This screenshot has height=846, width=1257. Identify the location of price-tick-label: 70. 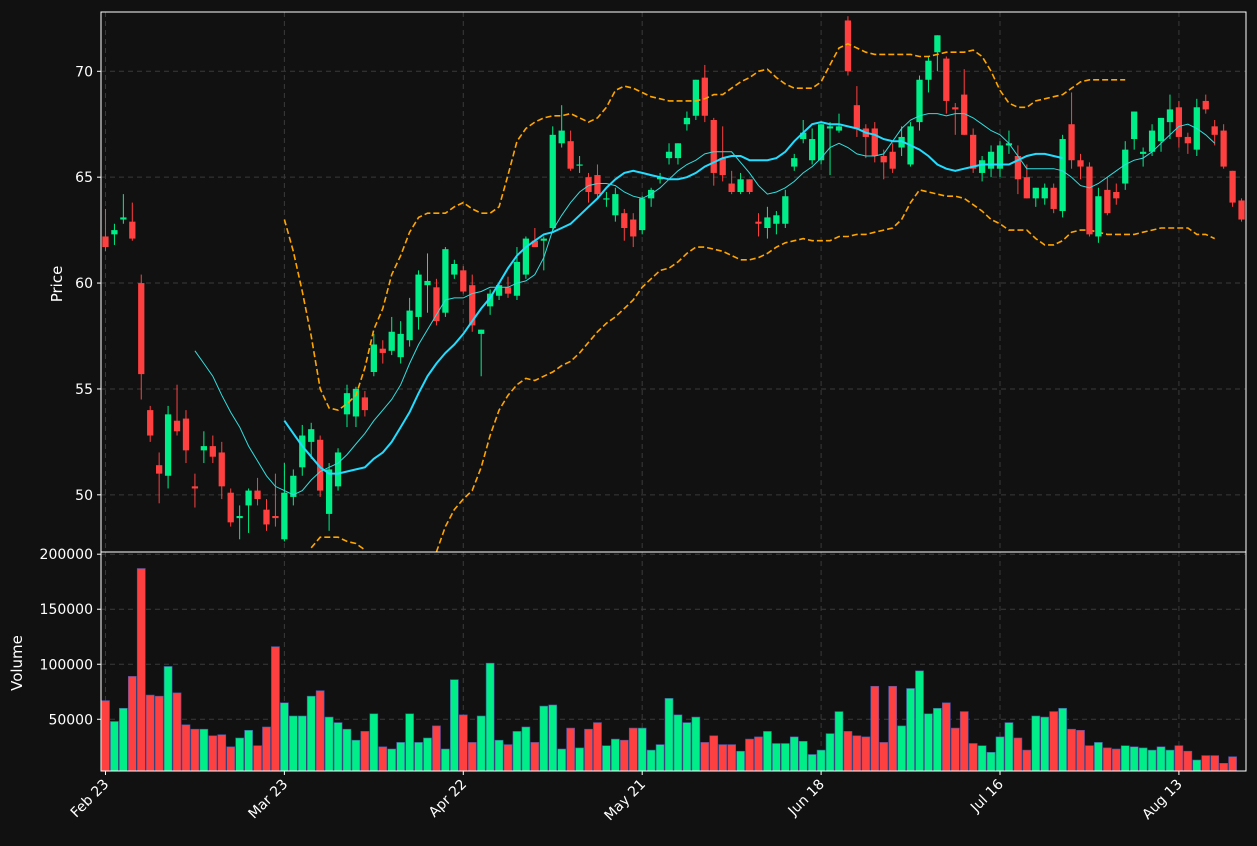
(84, 72).